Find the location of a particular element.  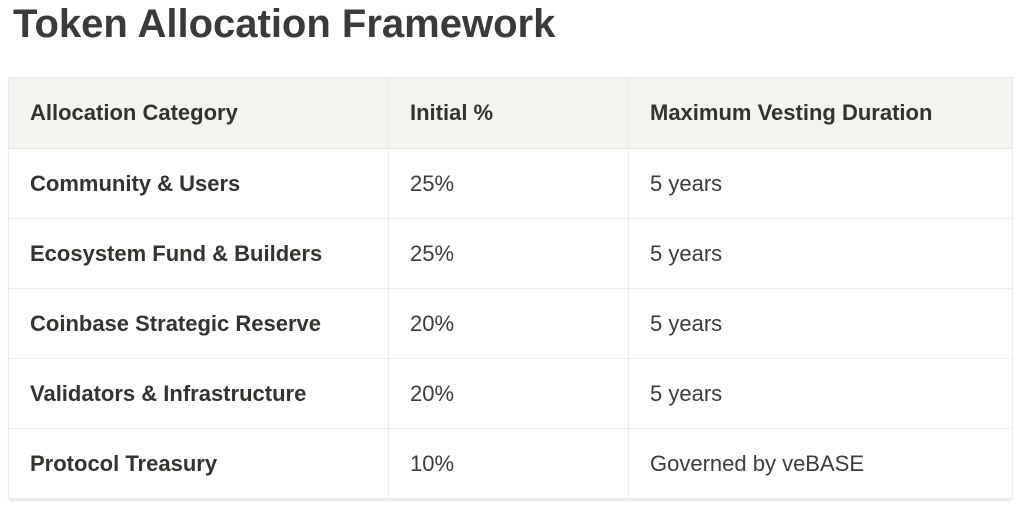

table-row: Validators & Infrastructure 20% 5 years is located at coordinates (510, 393).